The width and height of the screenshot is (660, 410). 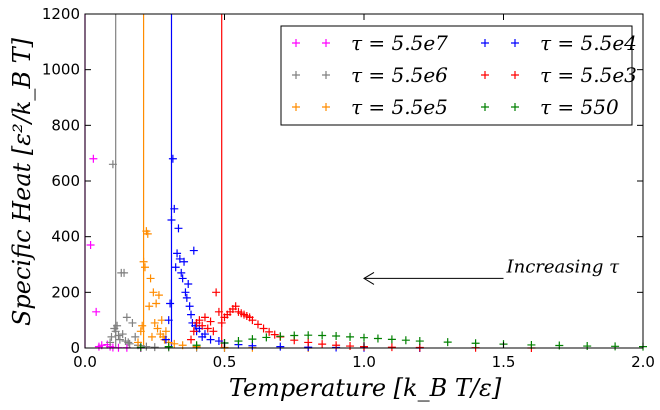 I want to click on x-tick-label-0: 0.0, so click(x=85, y=362).